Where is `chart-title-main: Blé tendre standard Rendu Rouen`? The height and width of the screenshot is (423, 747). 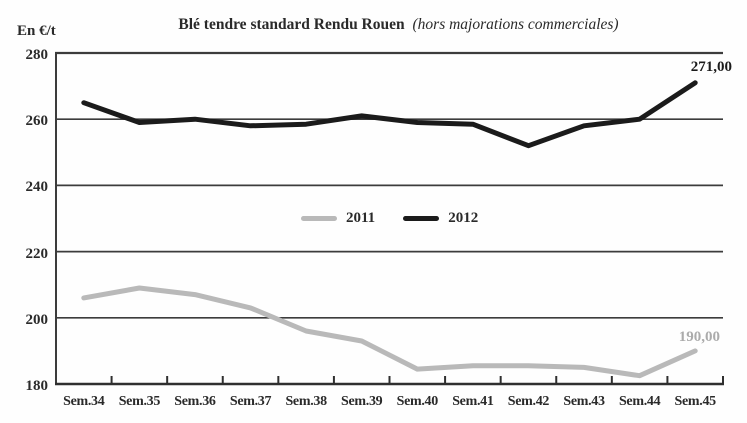 chart-title-main: Blé tendre standard Rendu Rouen is located at coordinates (291, 24).